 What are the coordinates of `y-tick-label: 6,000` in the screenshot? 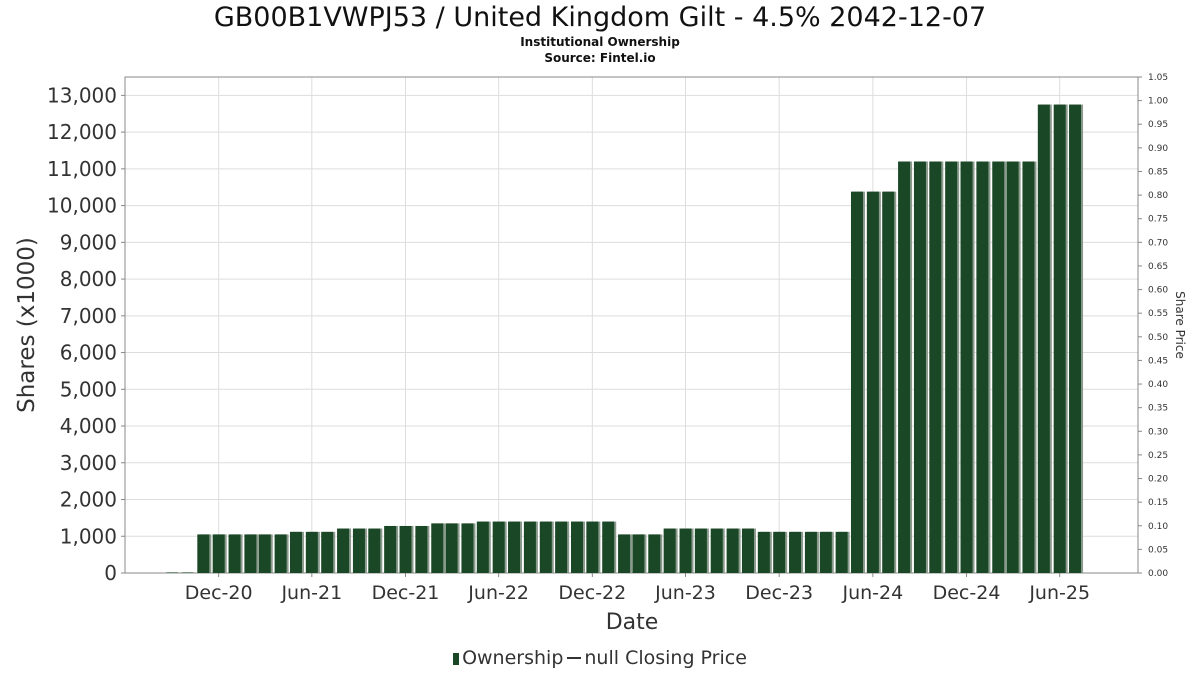 It's located at (88, 353).